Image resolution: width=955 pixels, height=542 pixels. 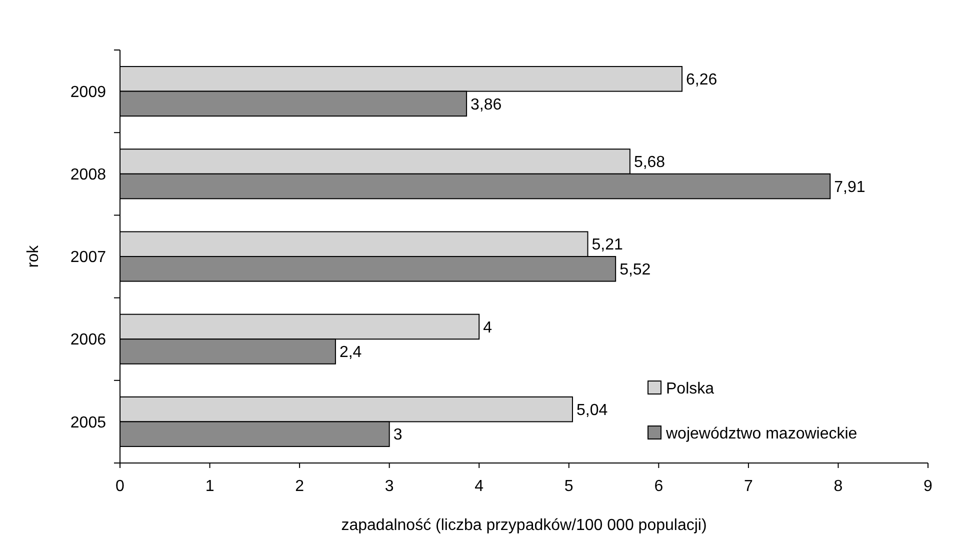 What do you see at coordinates (88, 340) in the screenshot?
I see `y-tick-label: 2006` at bounding box center [88, 340].